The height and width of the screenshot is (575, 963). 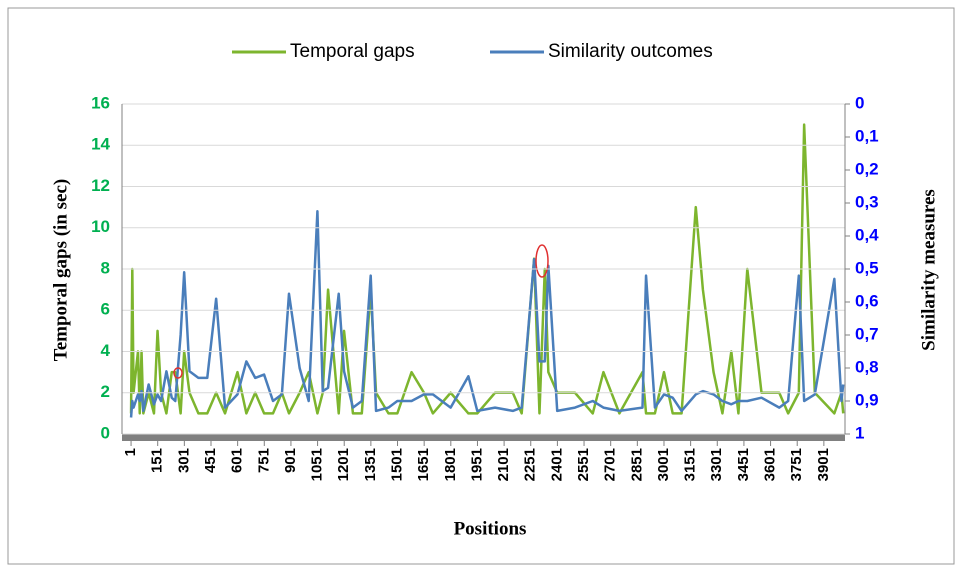 I want to click on y2-axis-label: Similarity measures, so click(x=928, y=270).